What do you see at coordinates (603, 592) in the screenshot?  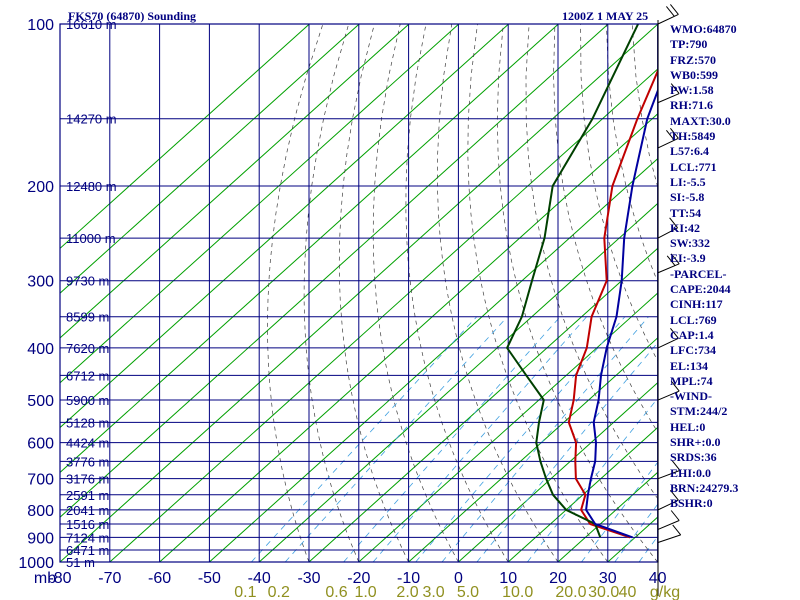 I see `mixing-ratio-label: 30.0` at bounding box center [603, 592].